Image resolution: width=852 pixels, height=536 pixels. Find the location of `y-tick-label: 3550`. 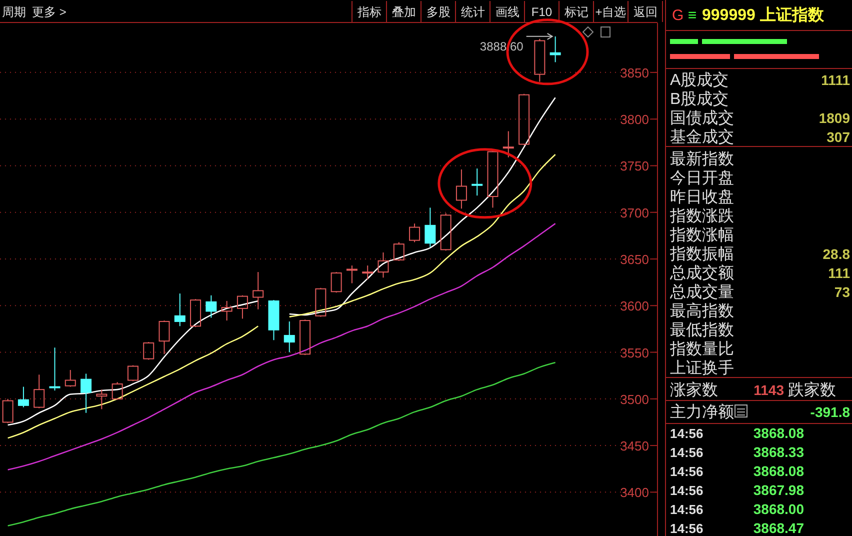

y-tick-label: 3550 is located at coordinates (634, 352).